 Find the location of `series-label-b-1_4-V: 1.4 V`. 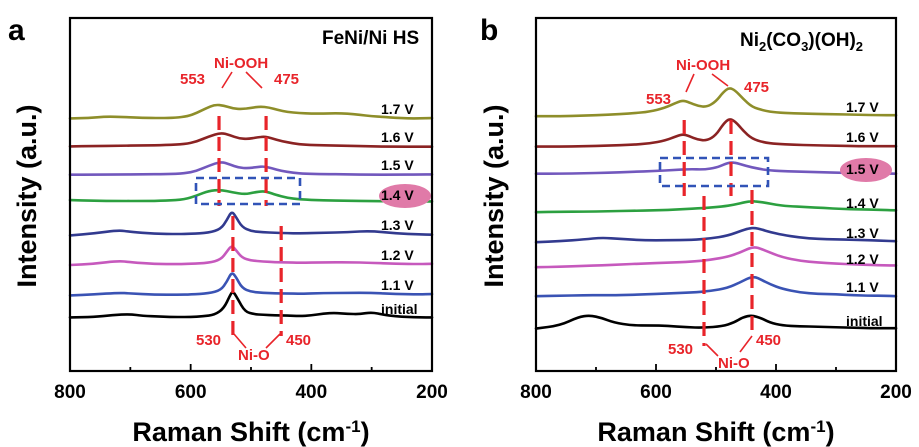

series-label-b-1_4-V: 1.4 V is located at coordinates (862, 203).